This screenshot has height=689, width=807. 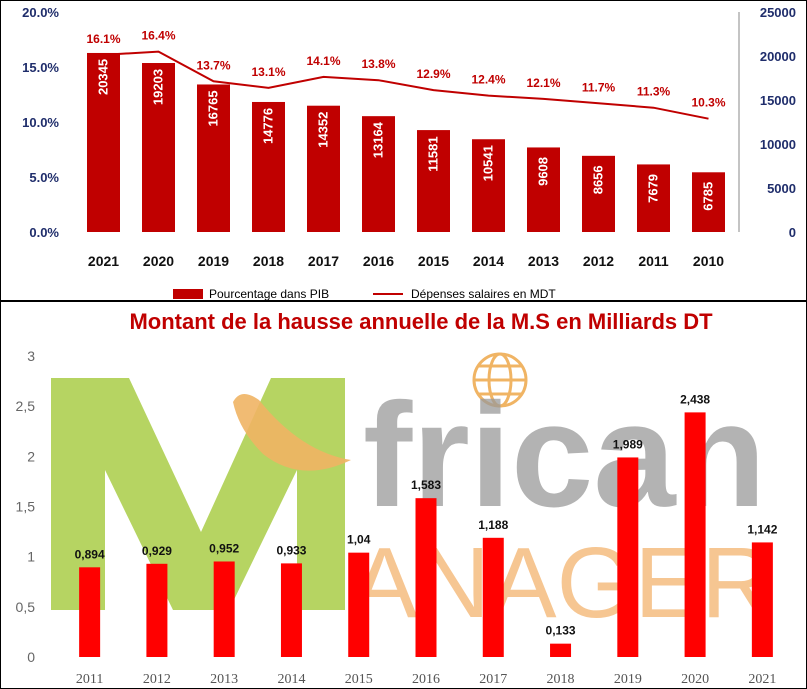 I want to click on bar-value-label: 20345, so click(x=103, y=77).